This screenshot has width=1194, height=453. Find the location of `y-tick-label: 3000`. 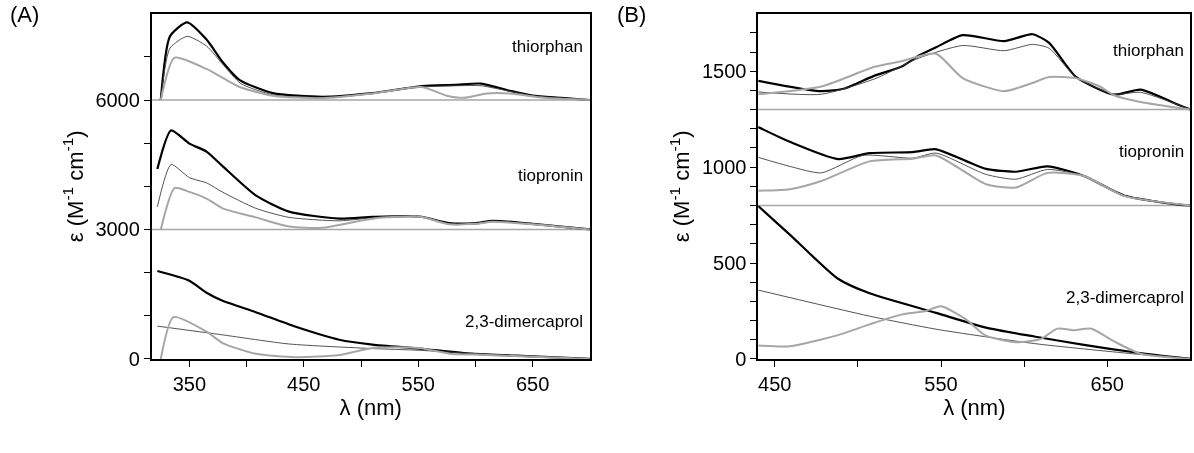

y-tick-label: 3000 is located at coordinates (117, 229).